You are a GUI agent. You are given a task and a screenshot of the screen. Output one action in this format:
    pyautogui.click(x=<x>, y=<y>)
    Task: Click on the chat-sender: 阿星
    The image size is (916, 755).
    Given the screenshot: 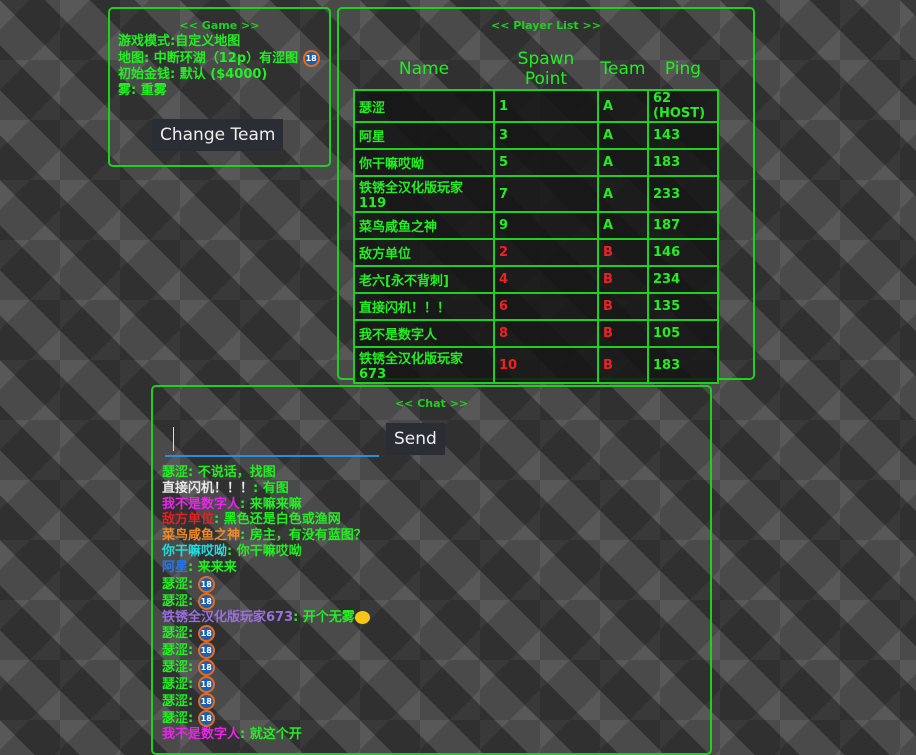 What is the action you would take?
    pyautogui.click(x=175, y=567)
    